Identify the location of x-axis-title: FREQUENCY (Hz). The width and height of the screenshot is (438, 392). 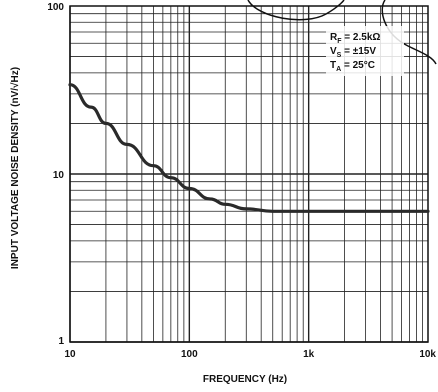
(245, 379).